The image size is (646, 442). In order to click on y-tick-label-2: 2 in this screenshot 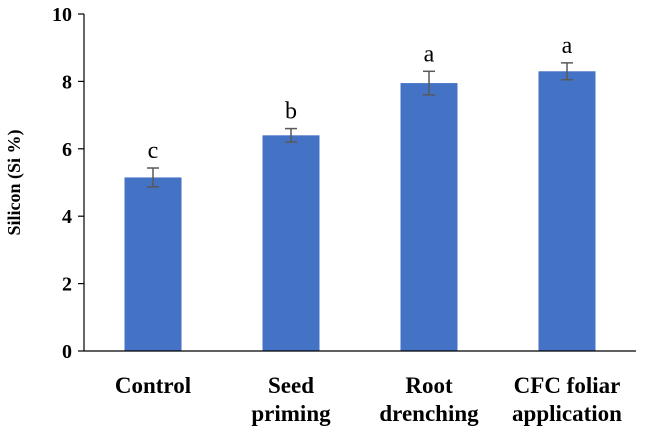, I will do `click(67, 285)`.